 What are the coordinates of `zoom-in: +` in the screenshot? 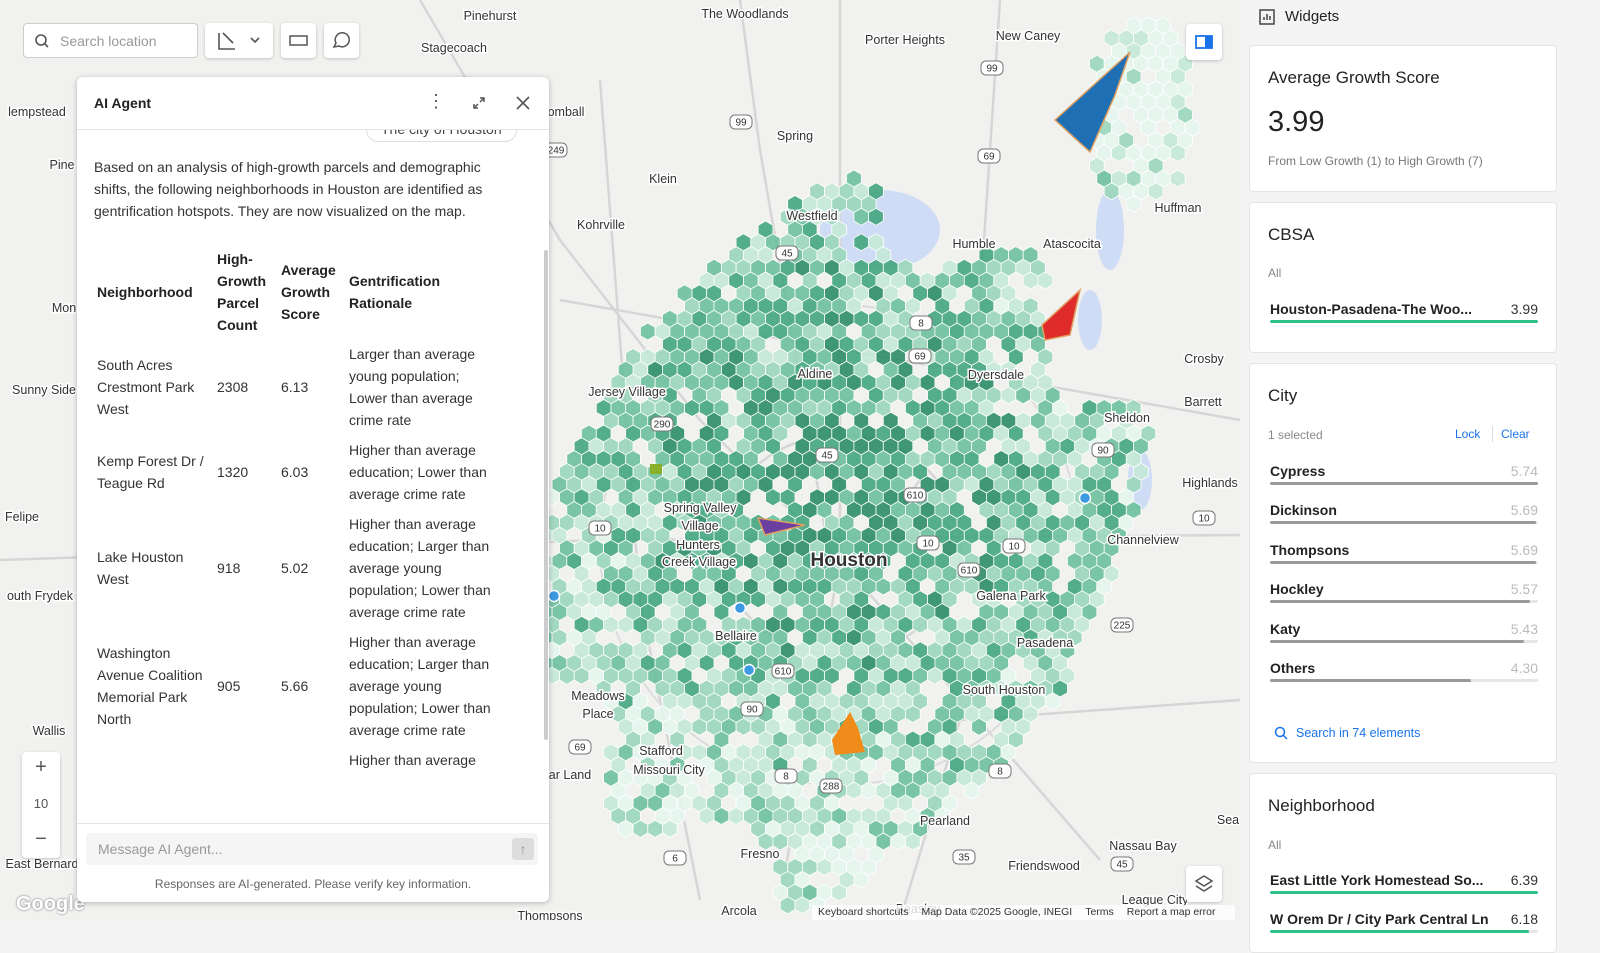 It's located at (41, 767).